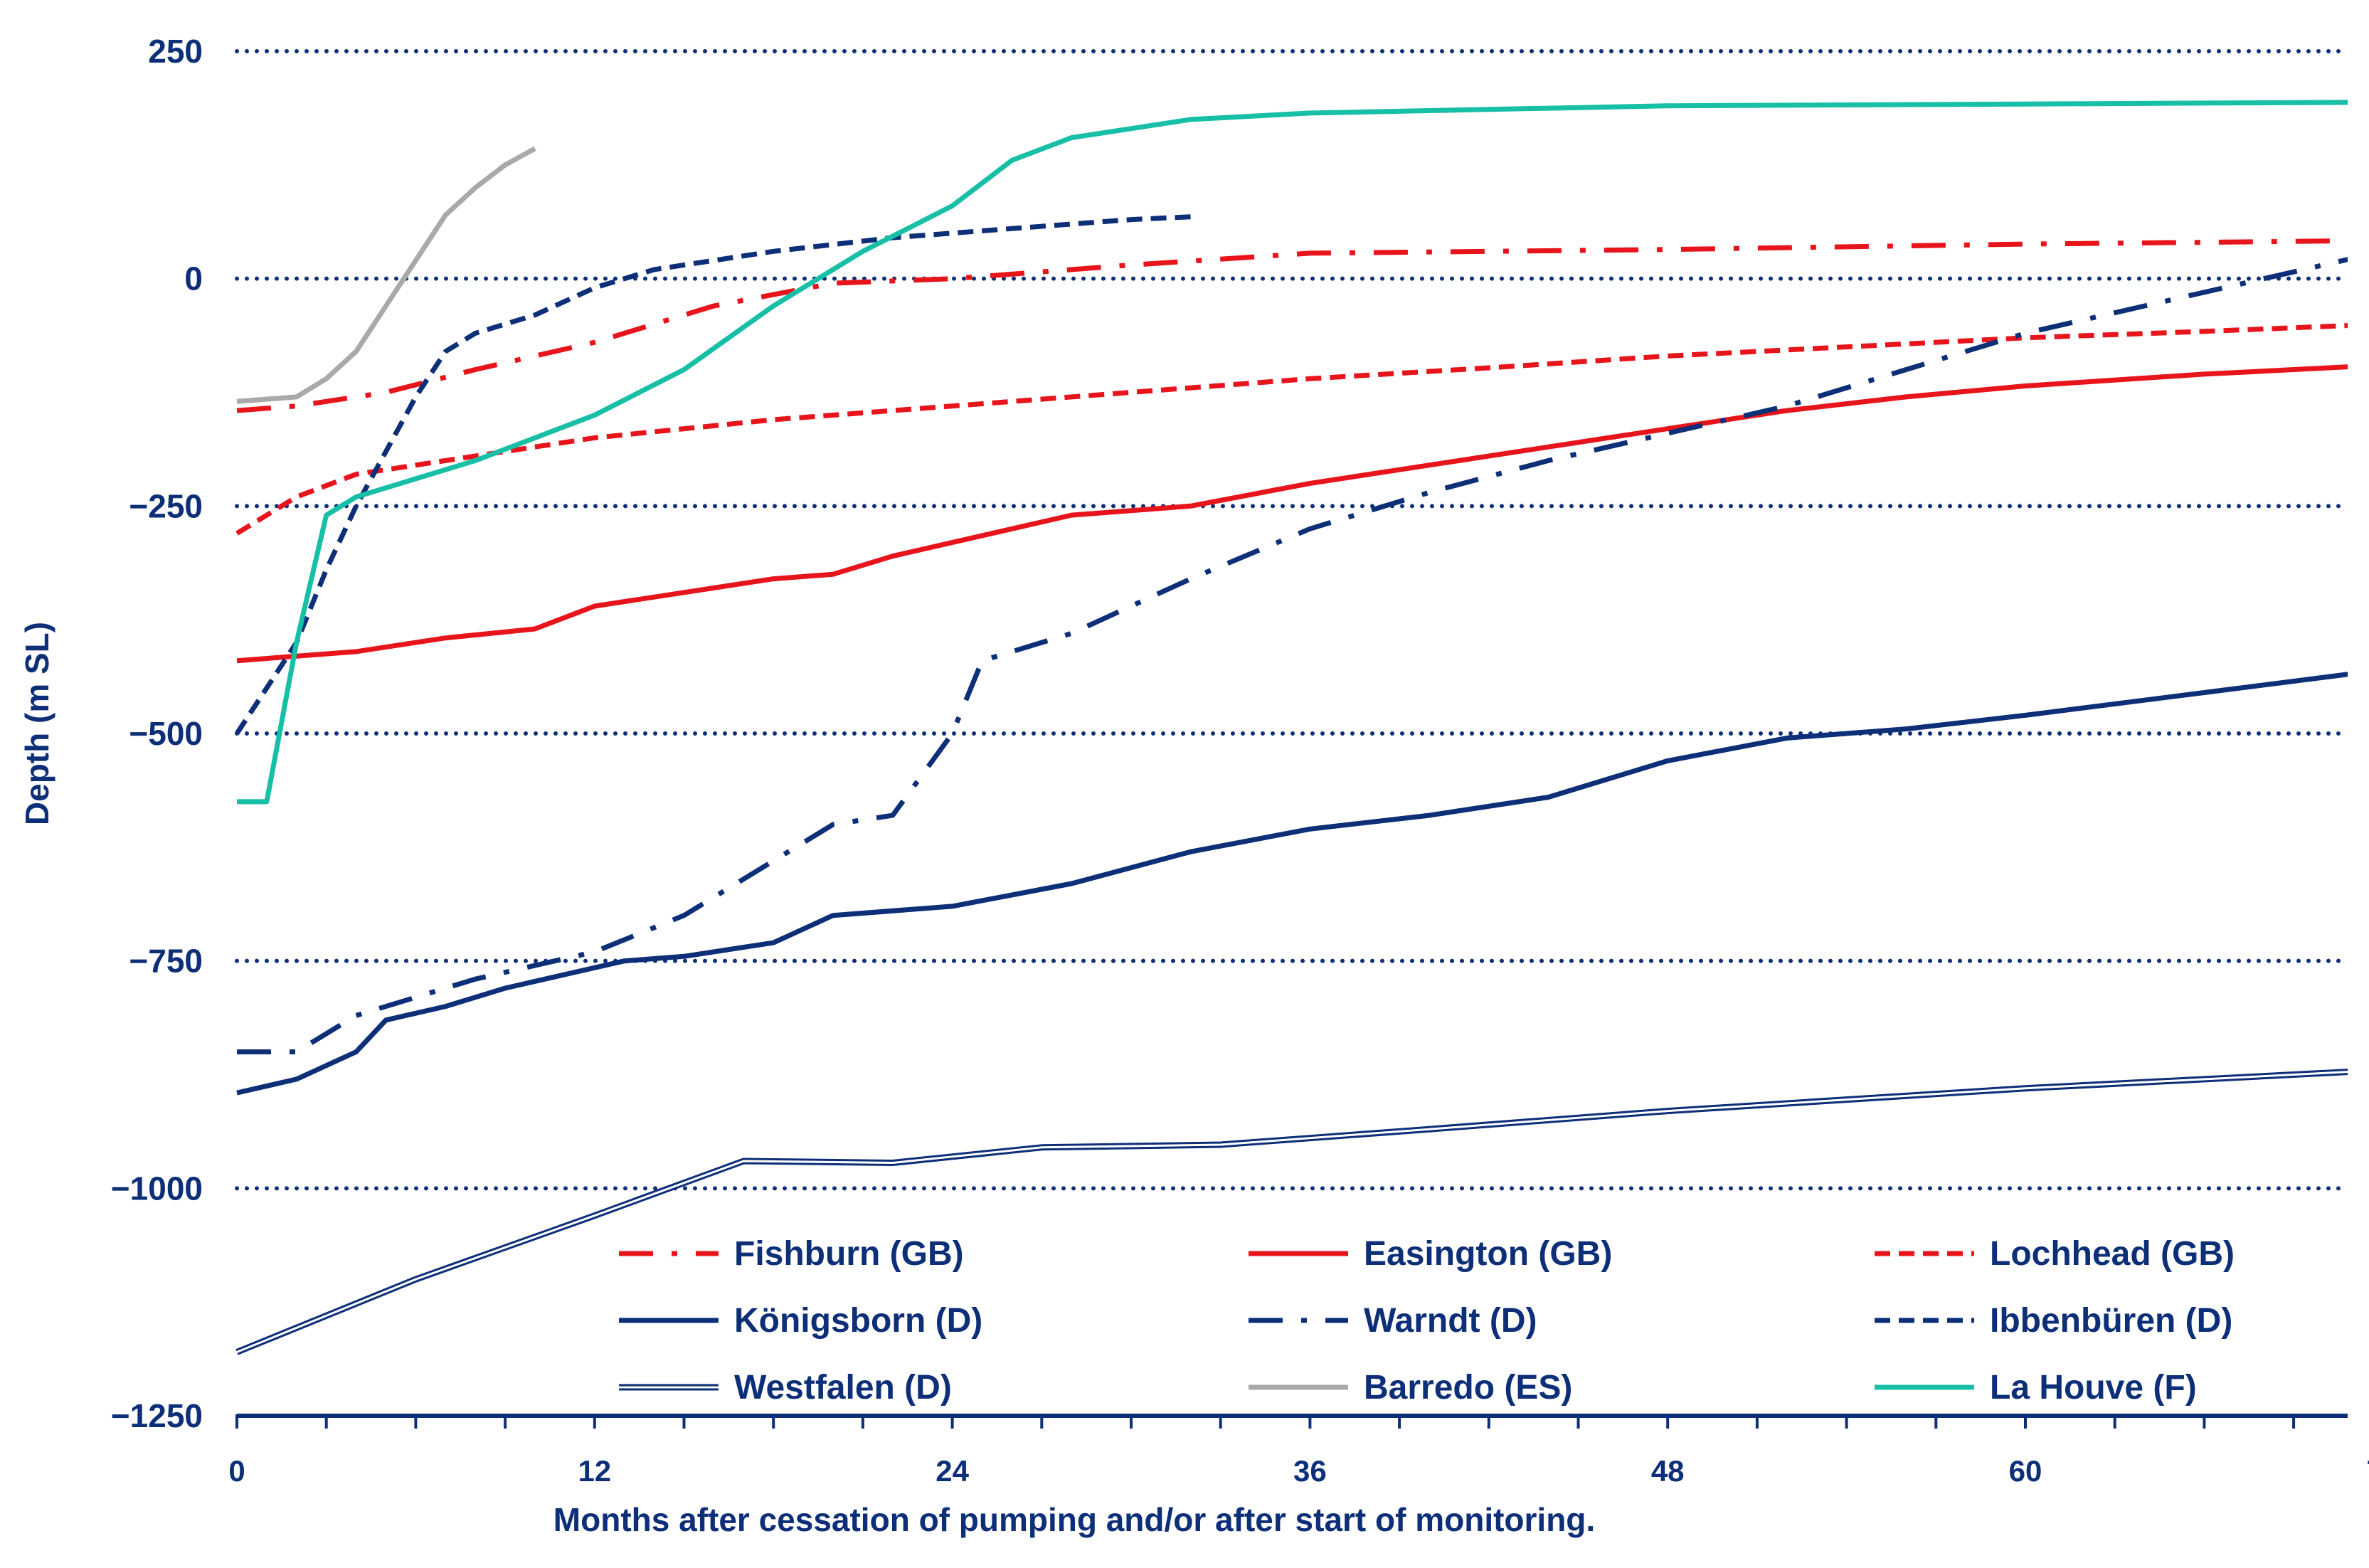 The image size is (2369, 1568). What do you see at coordinates (2025, 1471) in the screenshot?
I see `x-tick-label: 60` at bounding box center [2025, 1471].